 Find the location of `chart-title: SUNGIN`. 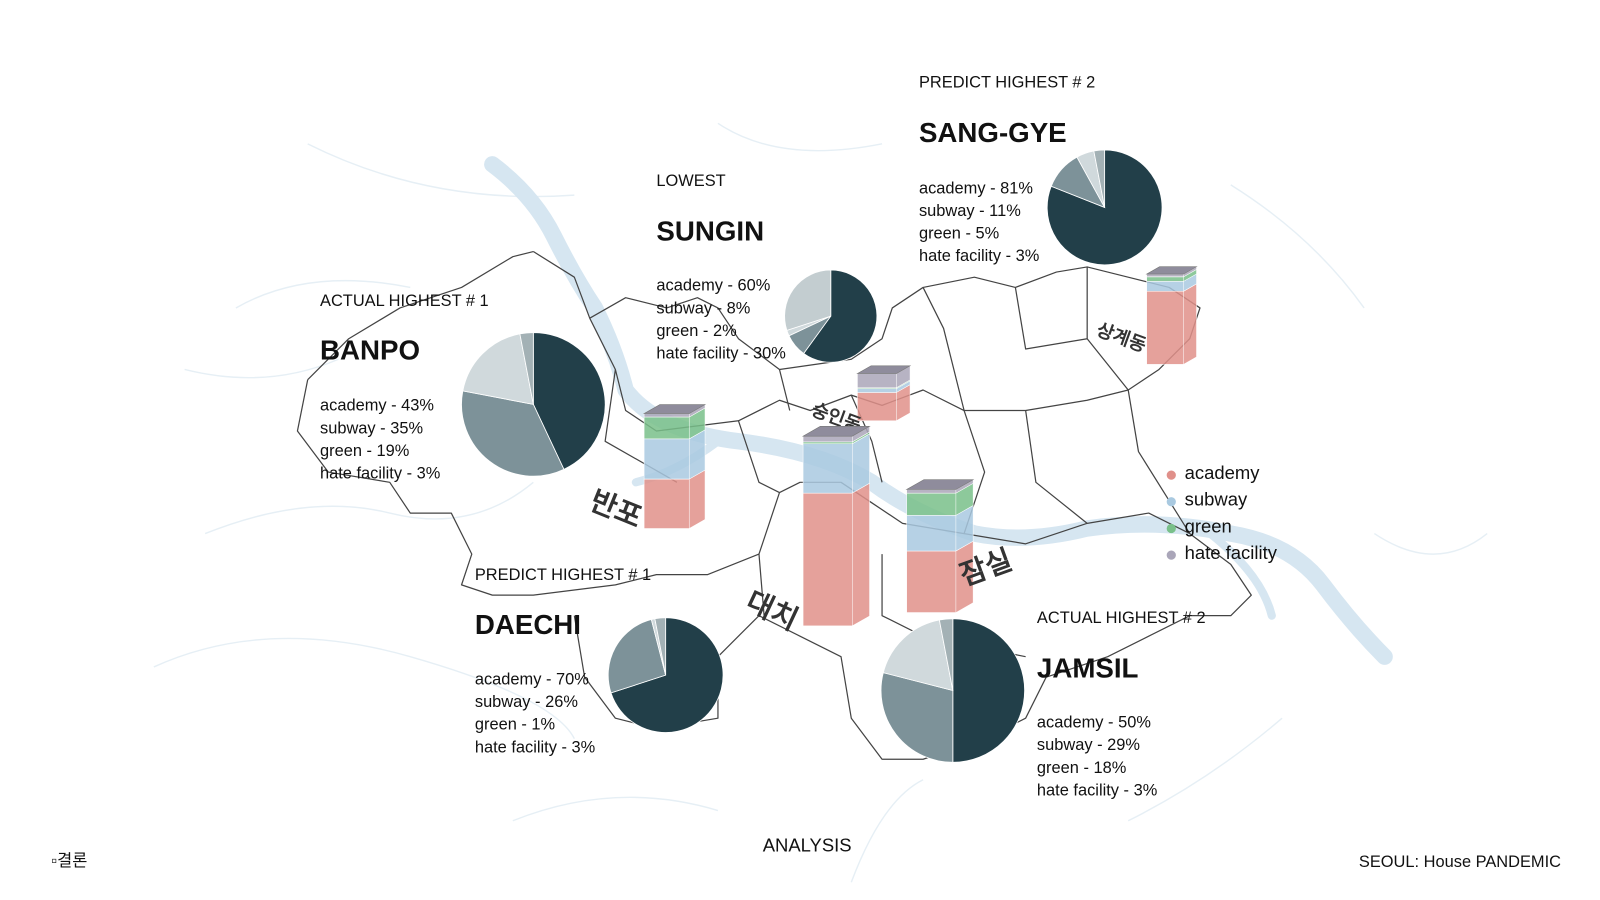

chart-title: SUNGIN is located at coordinates (710, 230).